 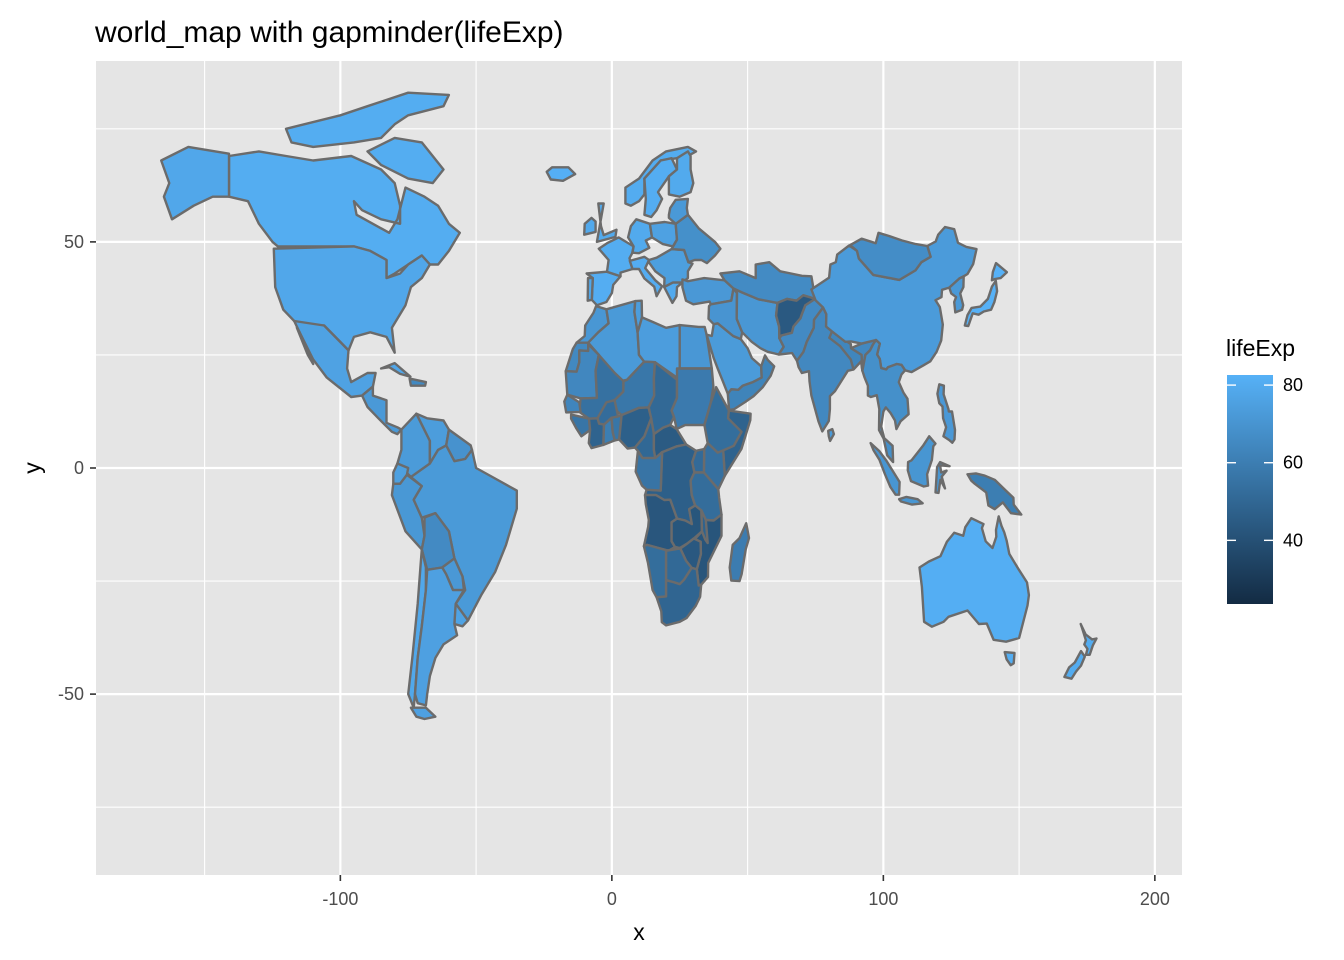 What do you see at coordinates (367, 120) in the screenshot?
I see `country-arctic-islands` at bounding box center [367, 120].